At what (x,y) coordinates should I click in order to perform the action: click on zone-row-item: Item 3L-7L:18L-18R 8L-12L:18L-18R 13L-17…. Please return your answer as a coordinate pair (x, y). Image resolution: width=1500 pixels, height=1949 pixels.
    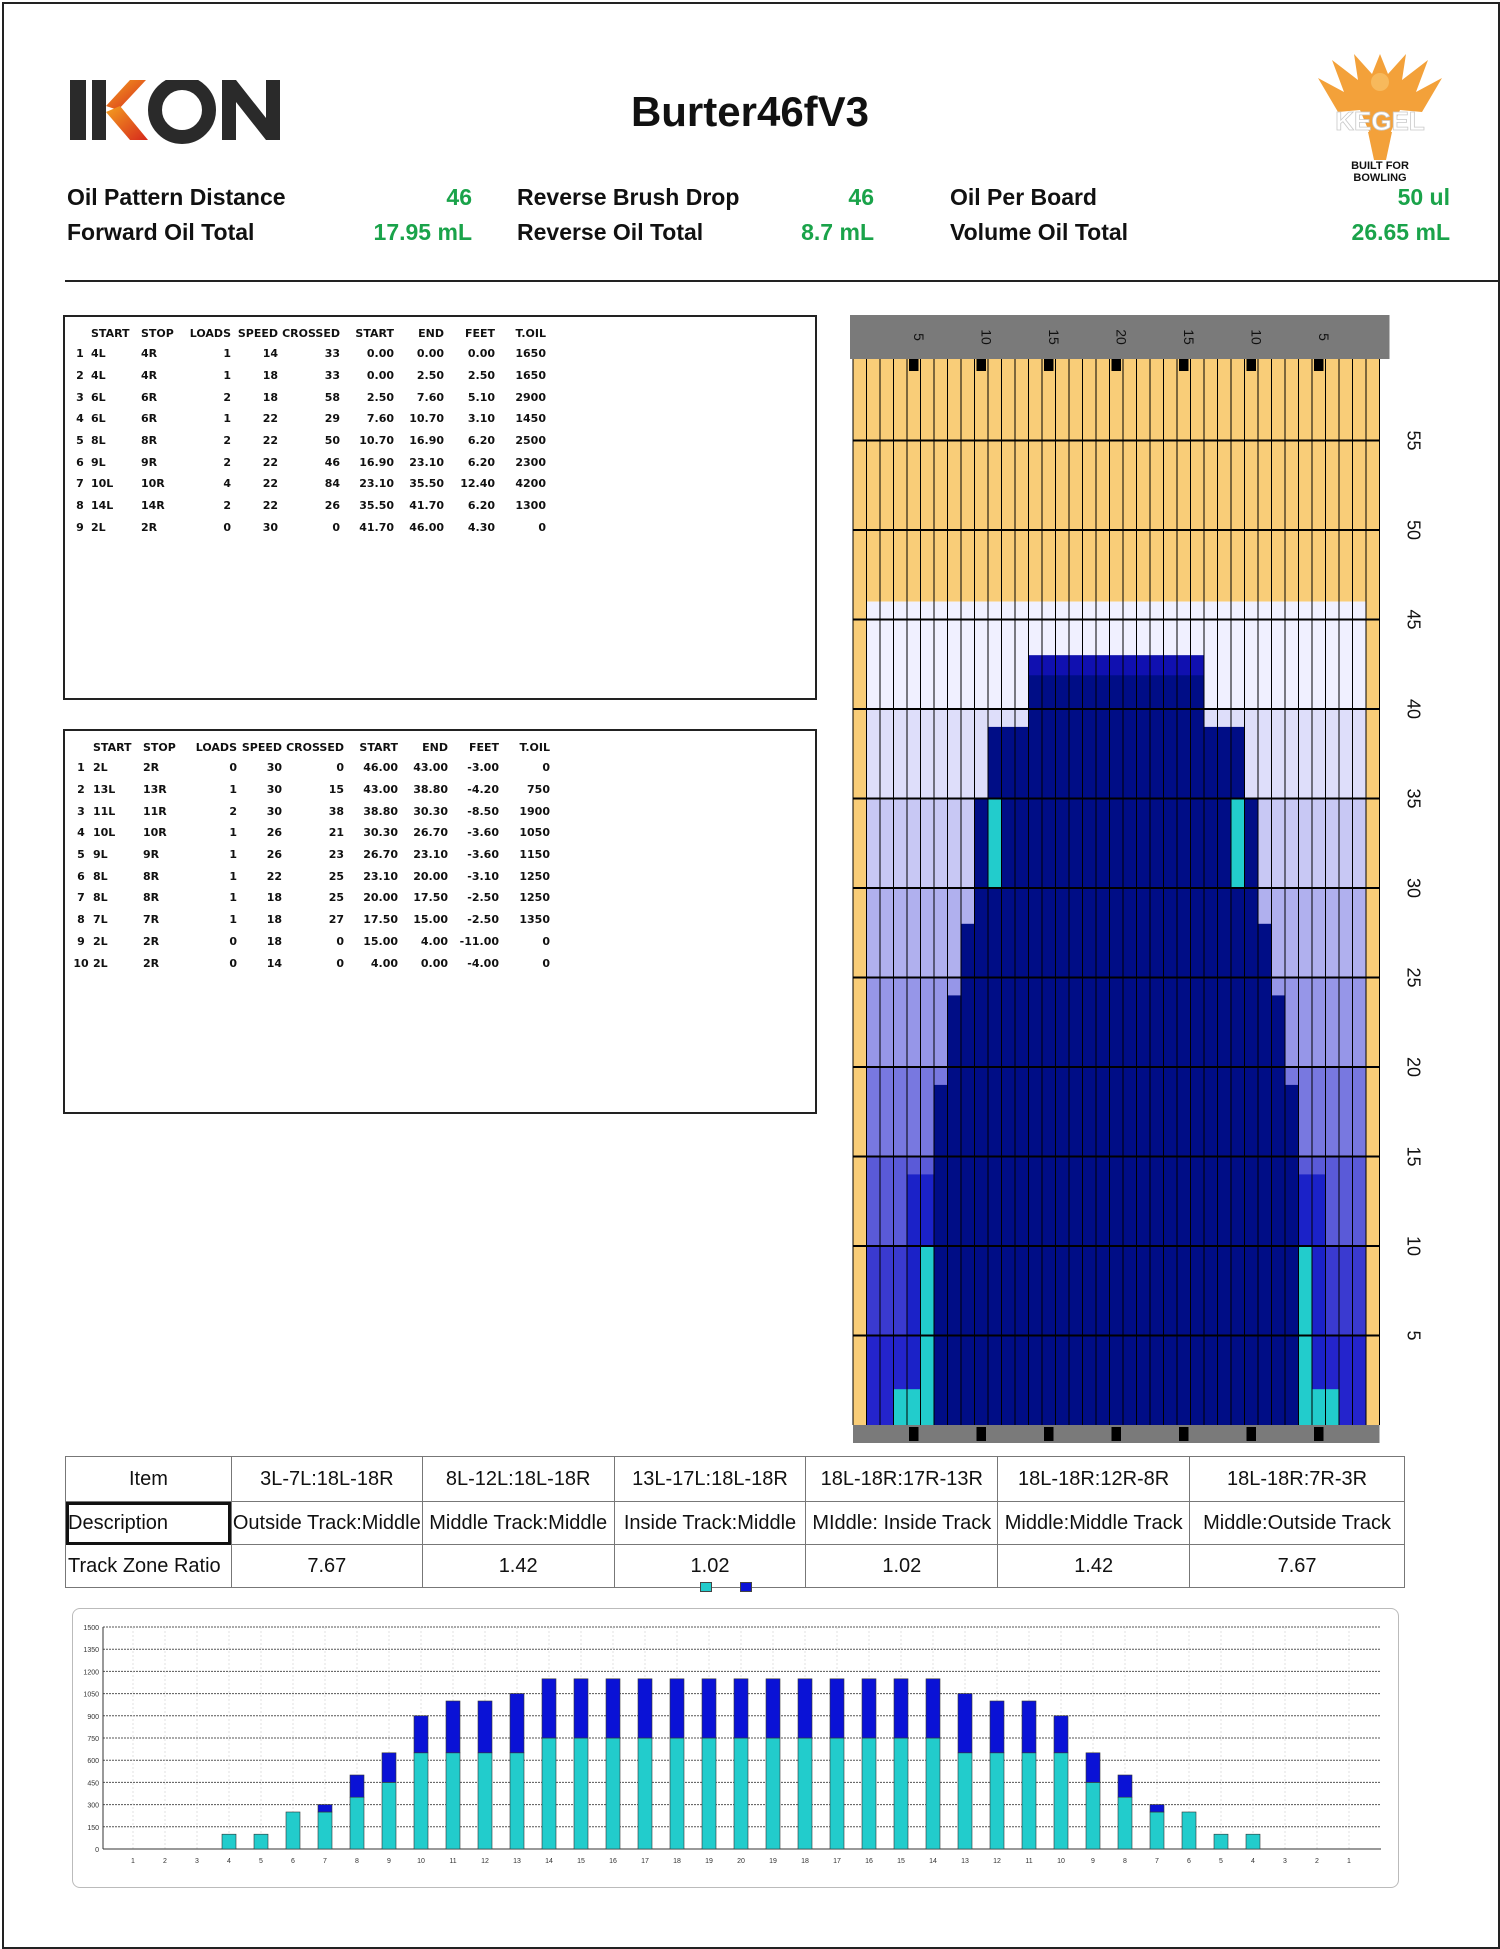
    Looking at the image, I should click on (735, 1479).